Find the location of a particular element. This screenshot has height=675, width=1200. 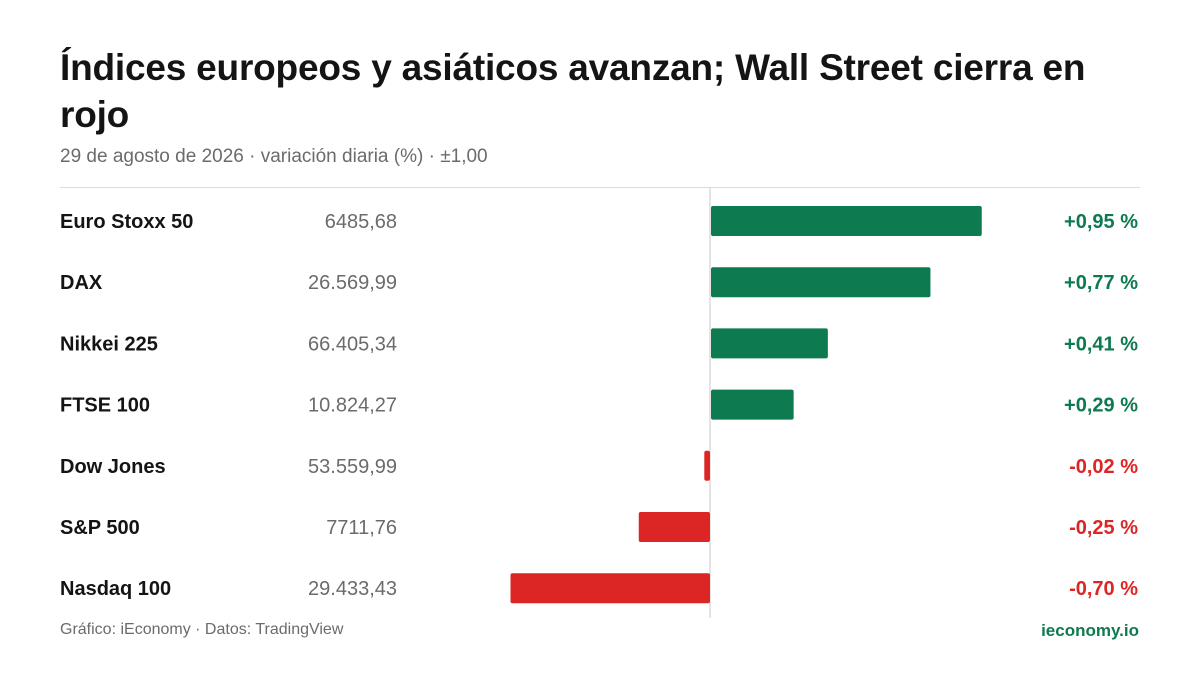

index-name-label: Dow Jones is located at coordinates (113, 467).